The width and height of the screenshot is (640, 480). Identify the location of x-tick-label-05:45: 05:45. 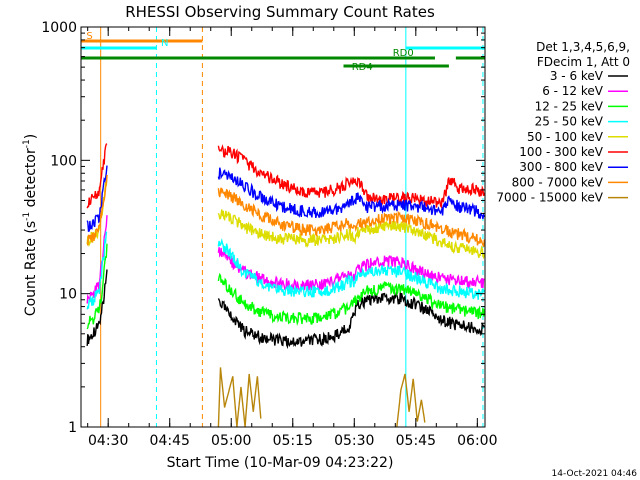
(416, 441).